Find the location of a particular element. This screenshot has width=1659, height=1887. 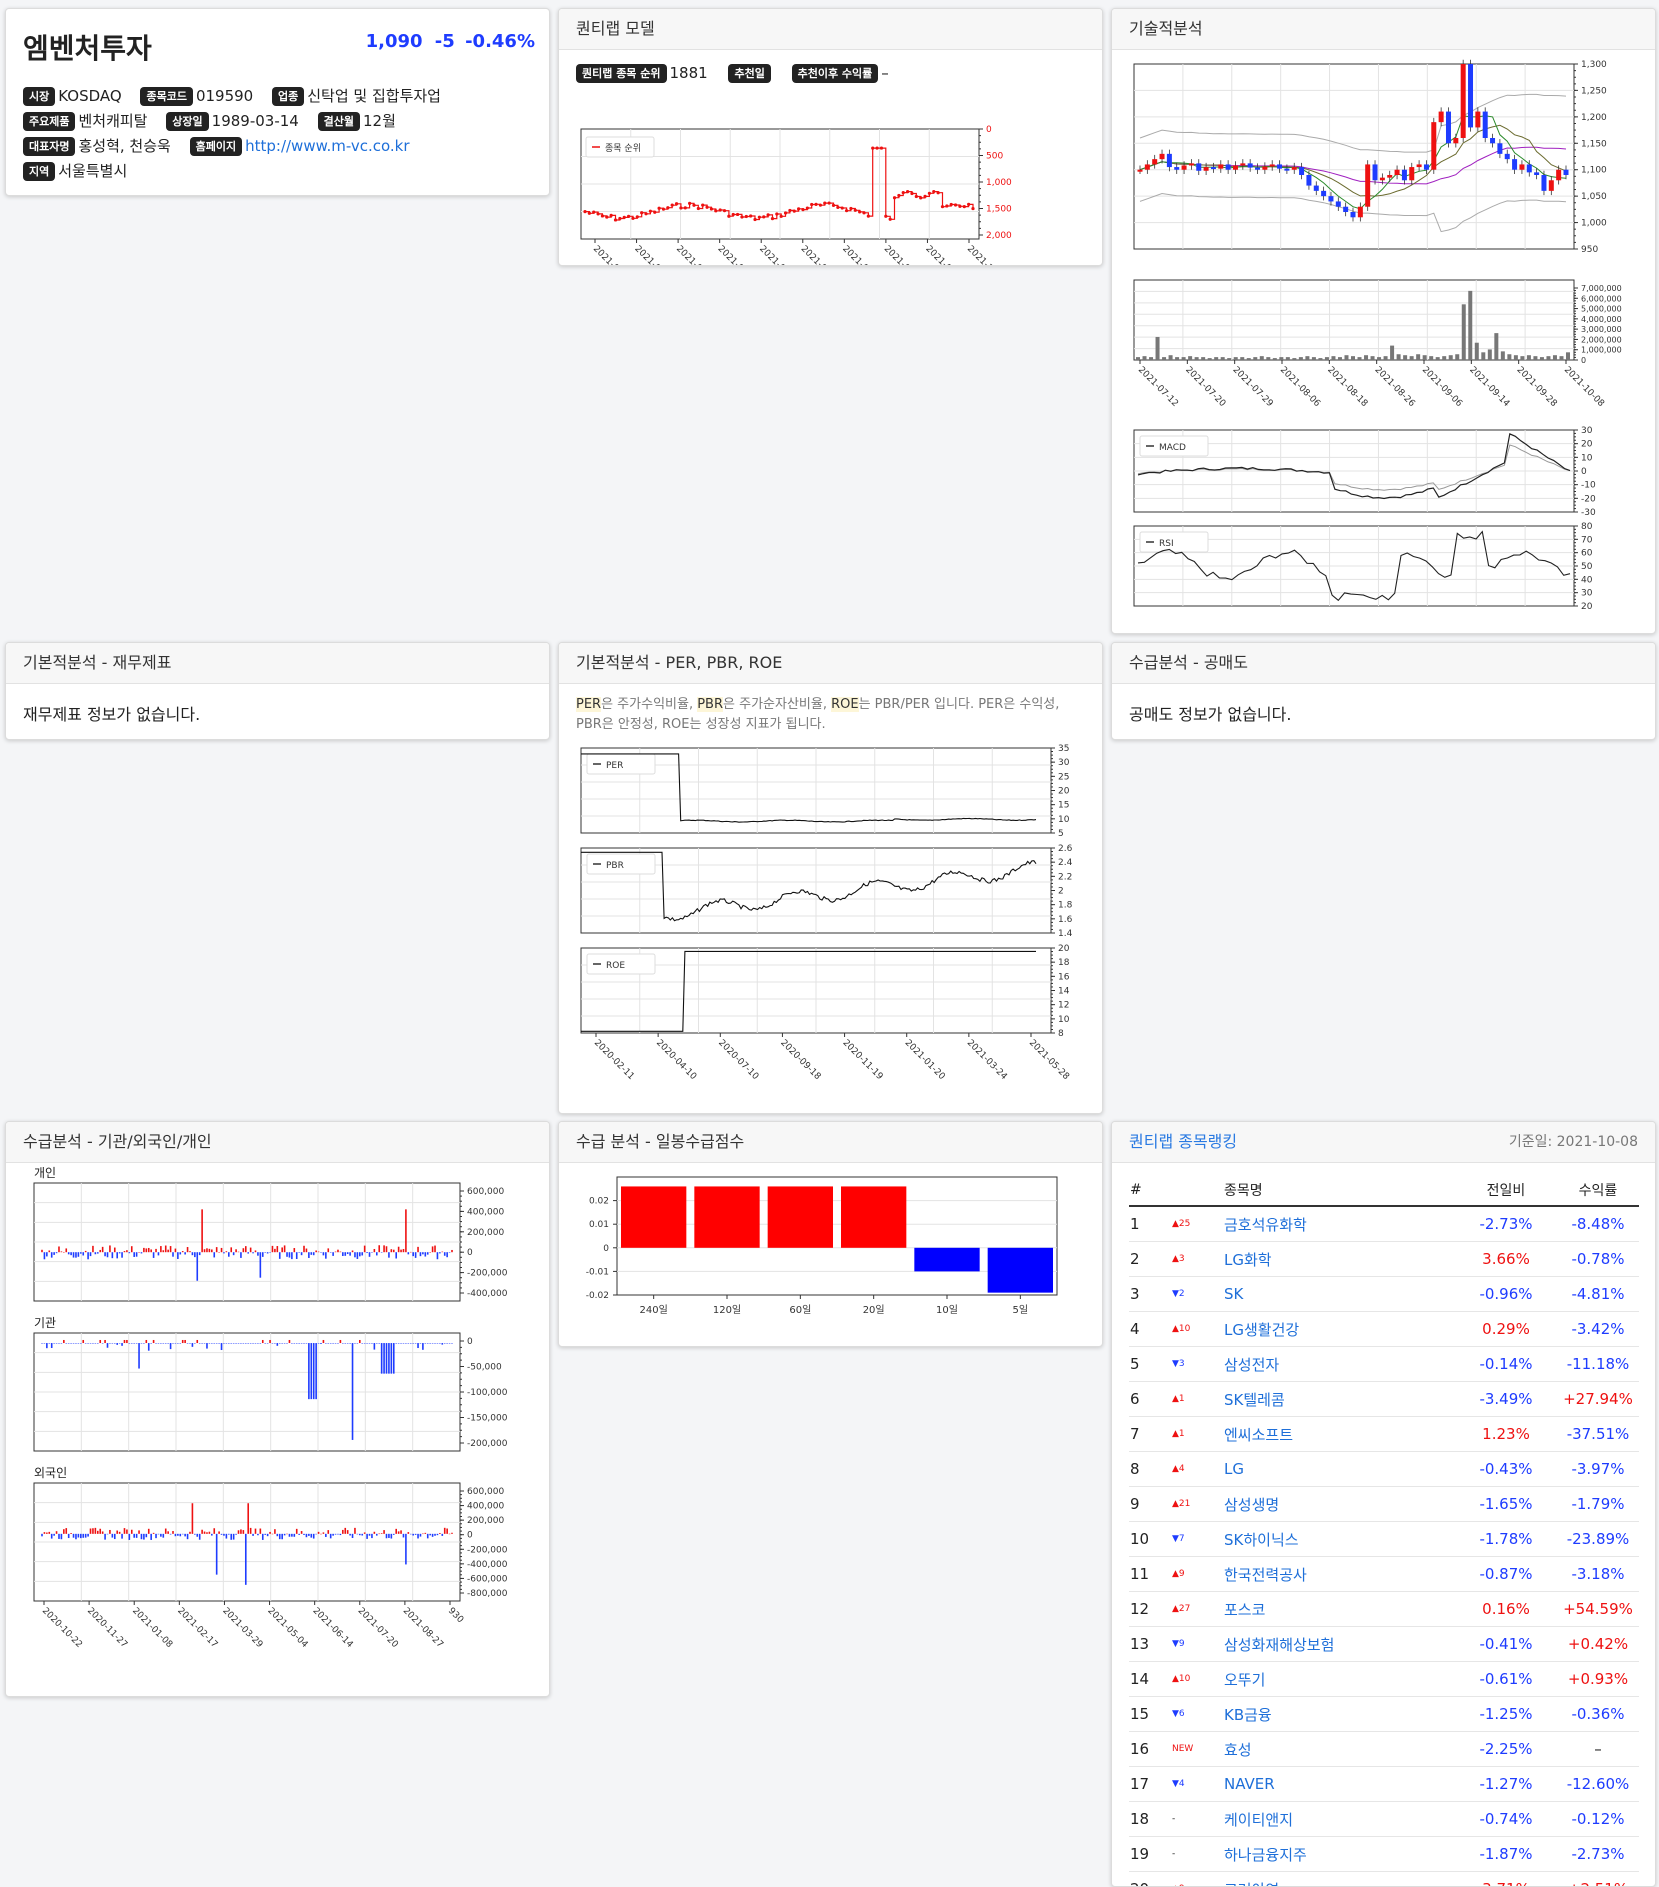

rank-number: 13 is located at coordinates (1150, 1644).